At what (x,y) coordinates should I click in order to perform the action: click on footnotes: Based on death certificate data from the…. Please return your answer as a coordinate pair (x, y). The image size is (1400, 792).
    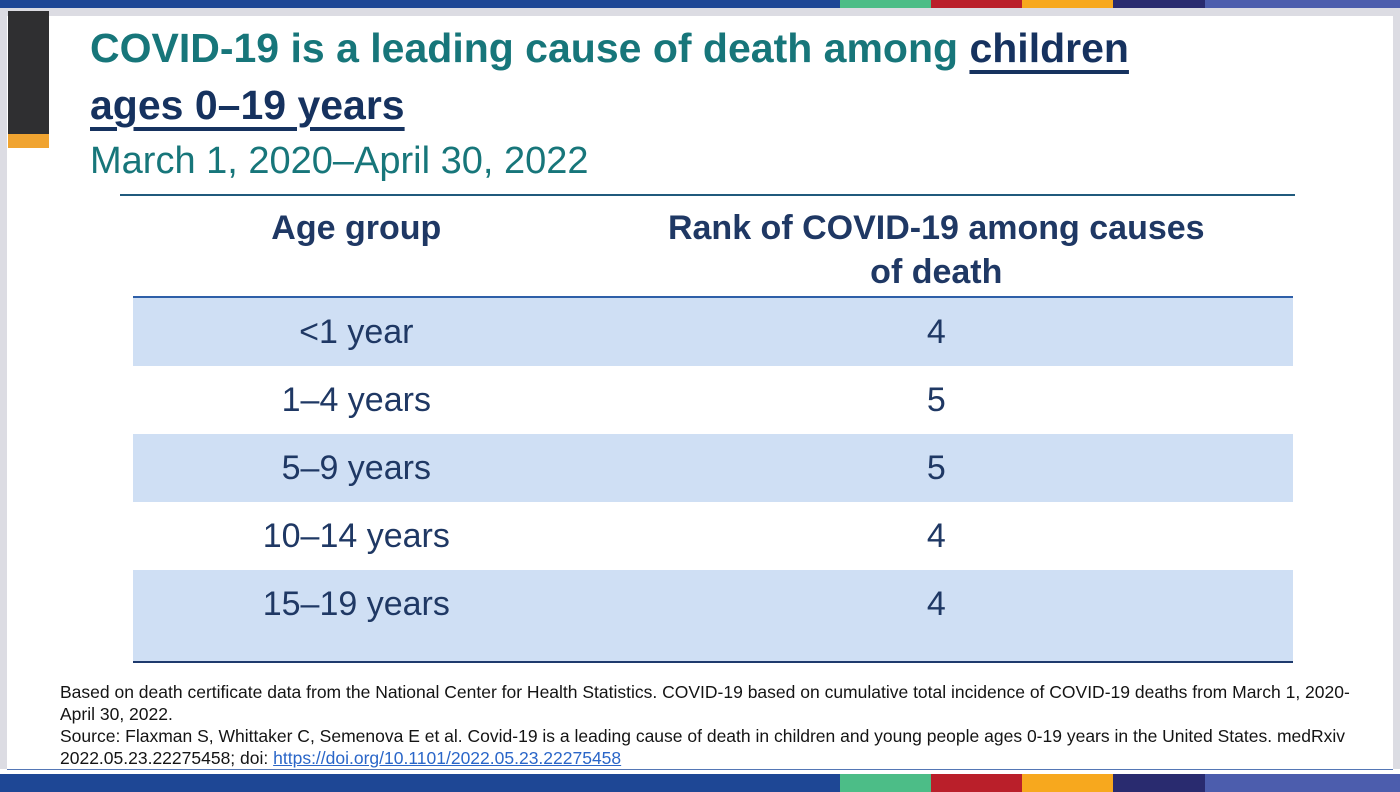
    Looking at the image, I should click on (706, 725).